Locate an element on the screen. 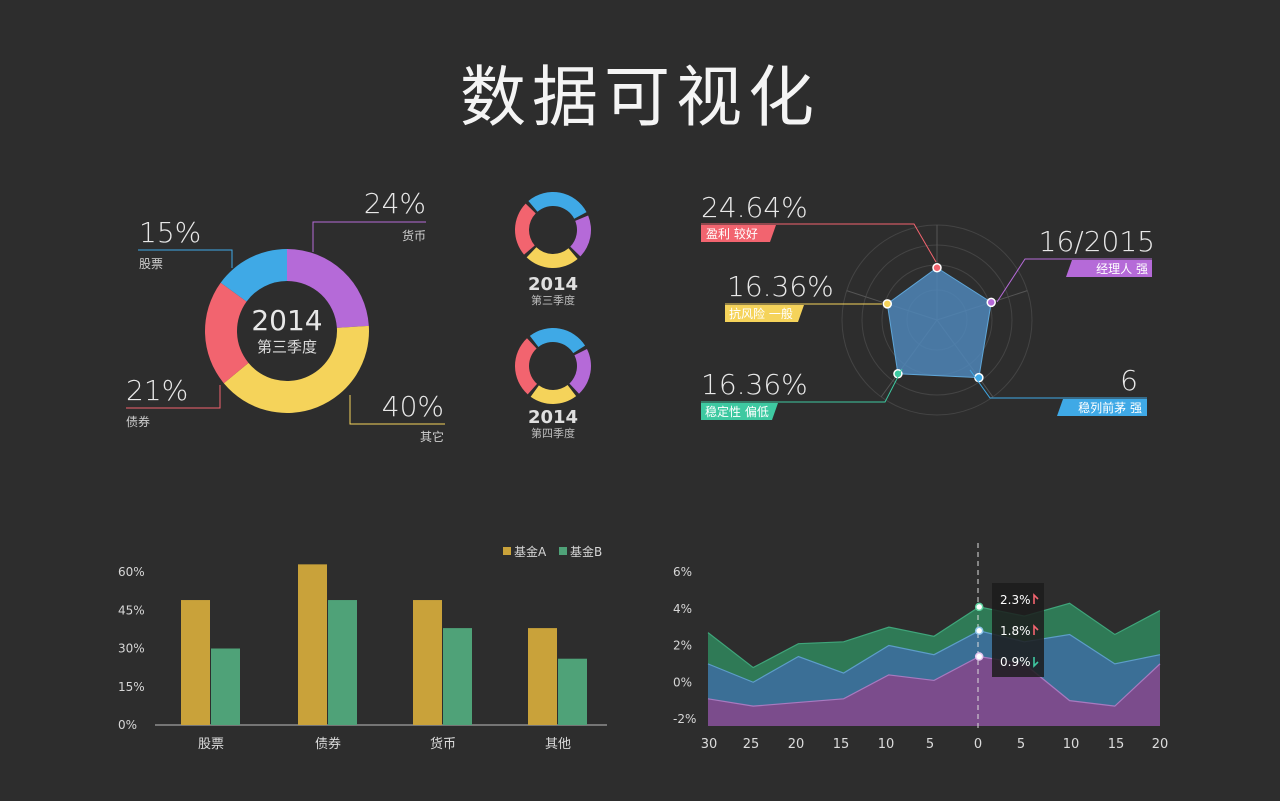 The image size is (1280, 801). radar-value-risk: 16.36% is located at coordinates (780, 286).